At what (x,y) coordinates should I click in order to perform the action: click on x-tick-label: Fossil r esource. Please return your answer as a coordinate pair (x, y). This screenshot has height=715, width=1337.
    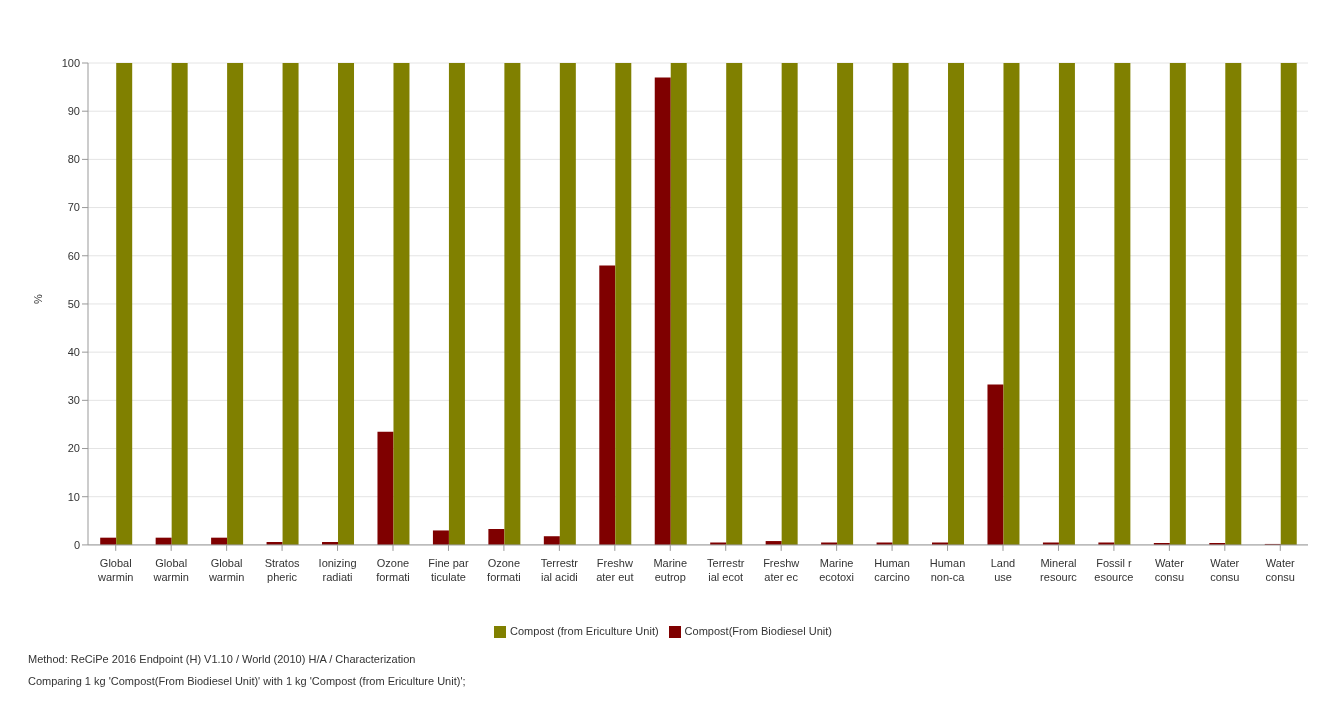
    Looking at the image, I should click on (1114, 569).